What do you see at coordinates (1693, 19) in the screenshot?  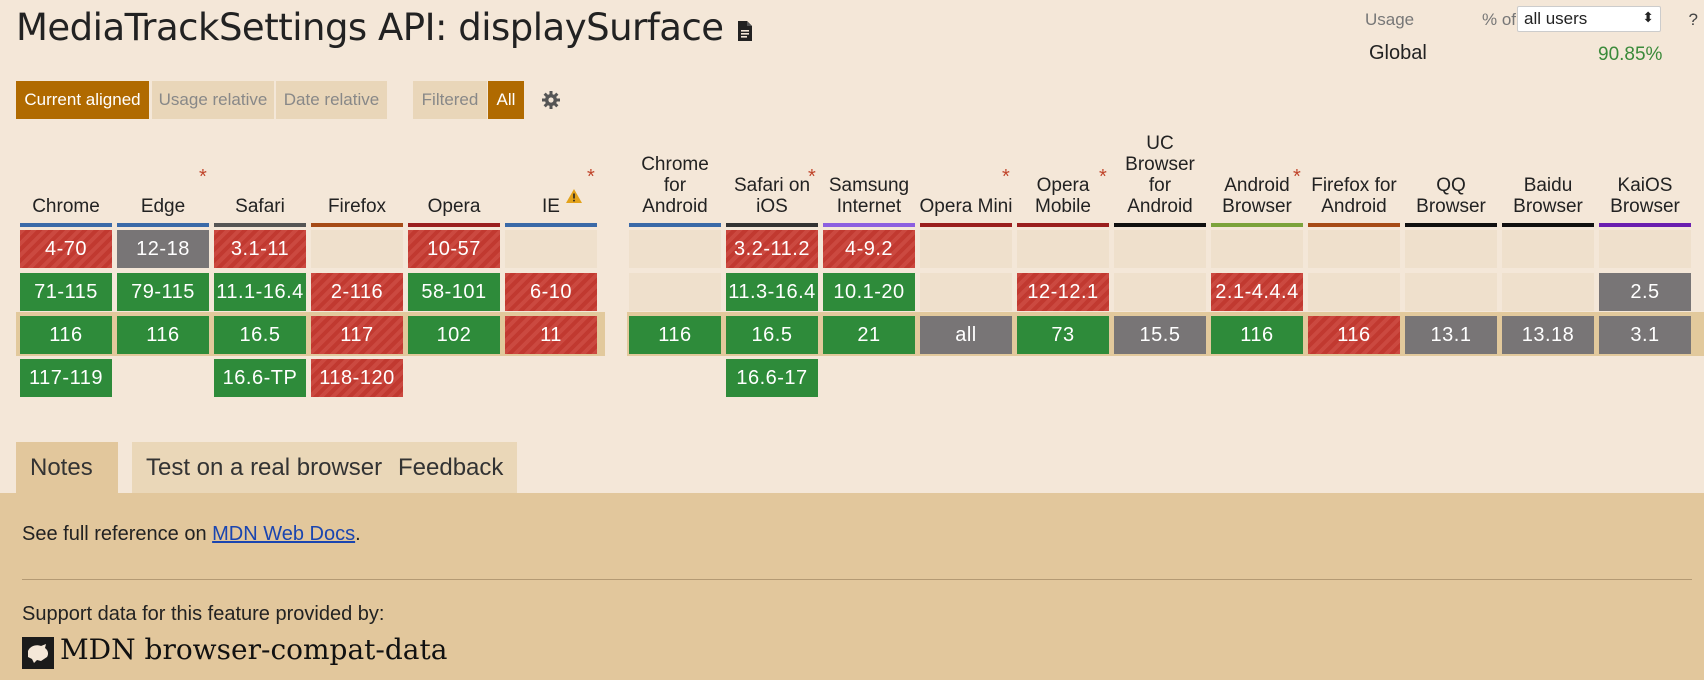 I see `help-link: ?` at bounding box center [1693, 19].